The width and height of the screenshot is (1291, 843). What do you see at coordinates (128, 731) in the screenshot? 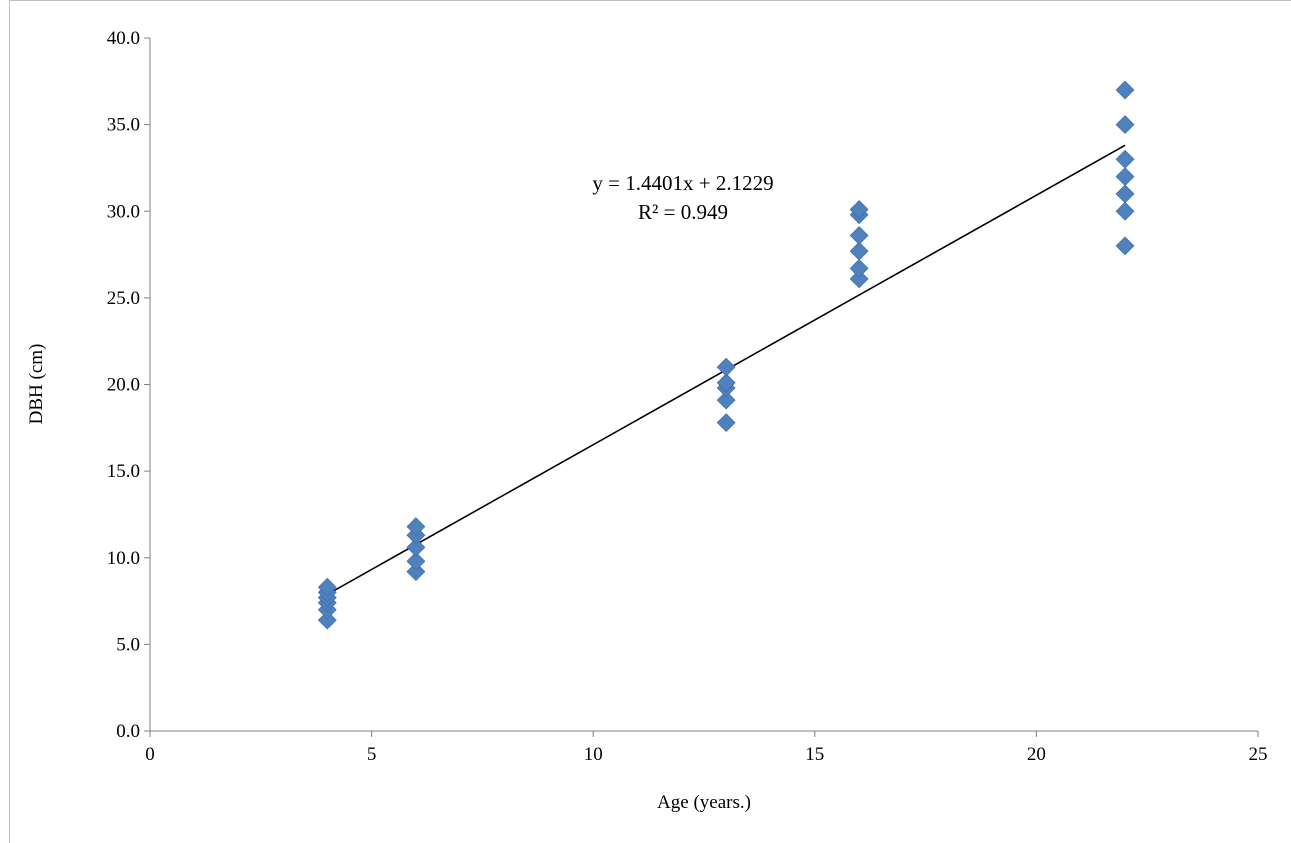
I see `y-tick-label: 0.0` at bounding box center [128, 731].